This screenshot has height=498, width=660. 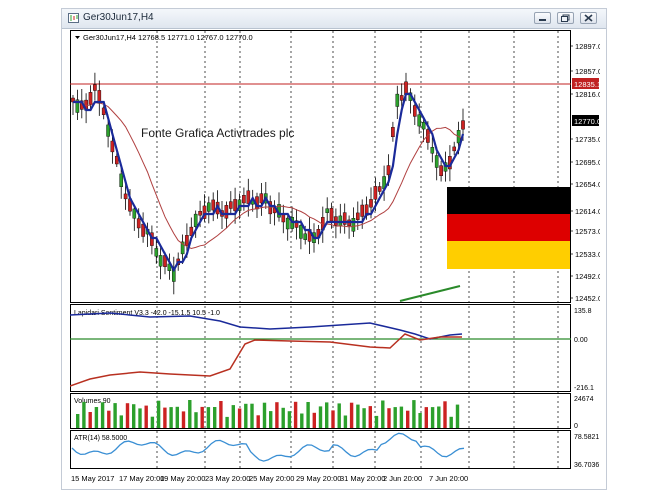 I want to click on close-icon, so click(x=588, y=18).